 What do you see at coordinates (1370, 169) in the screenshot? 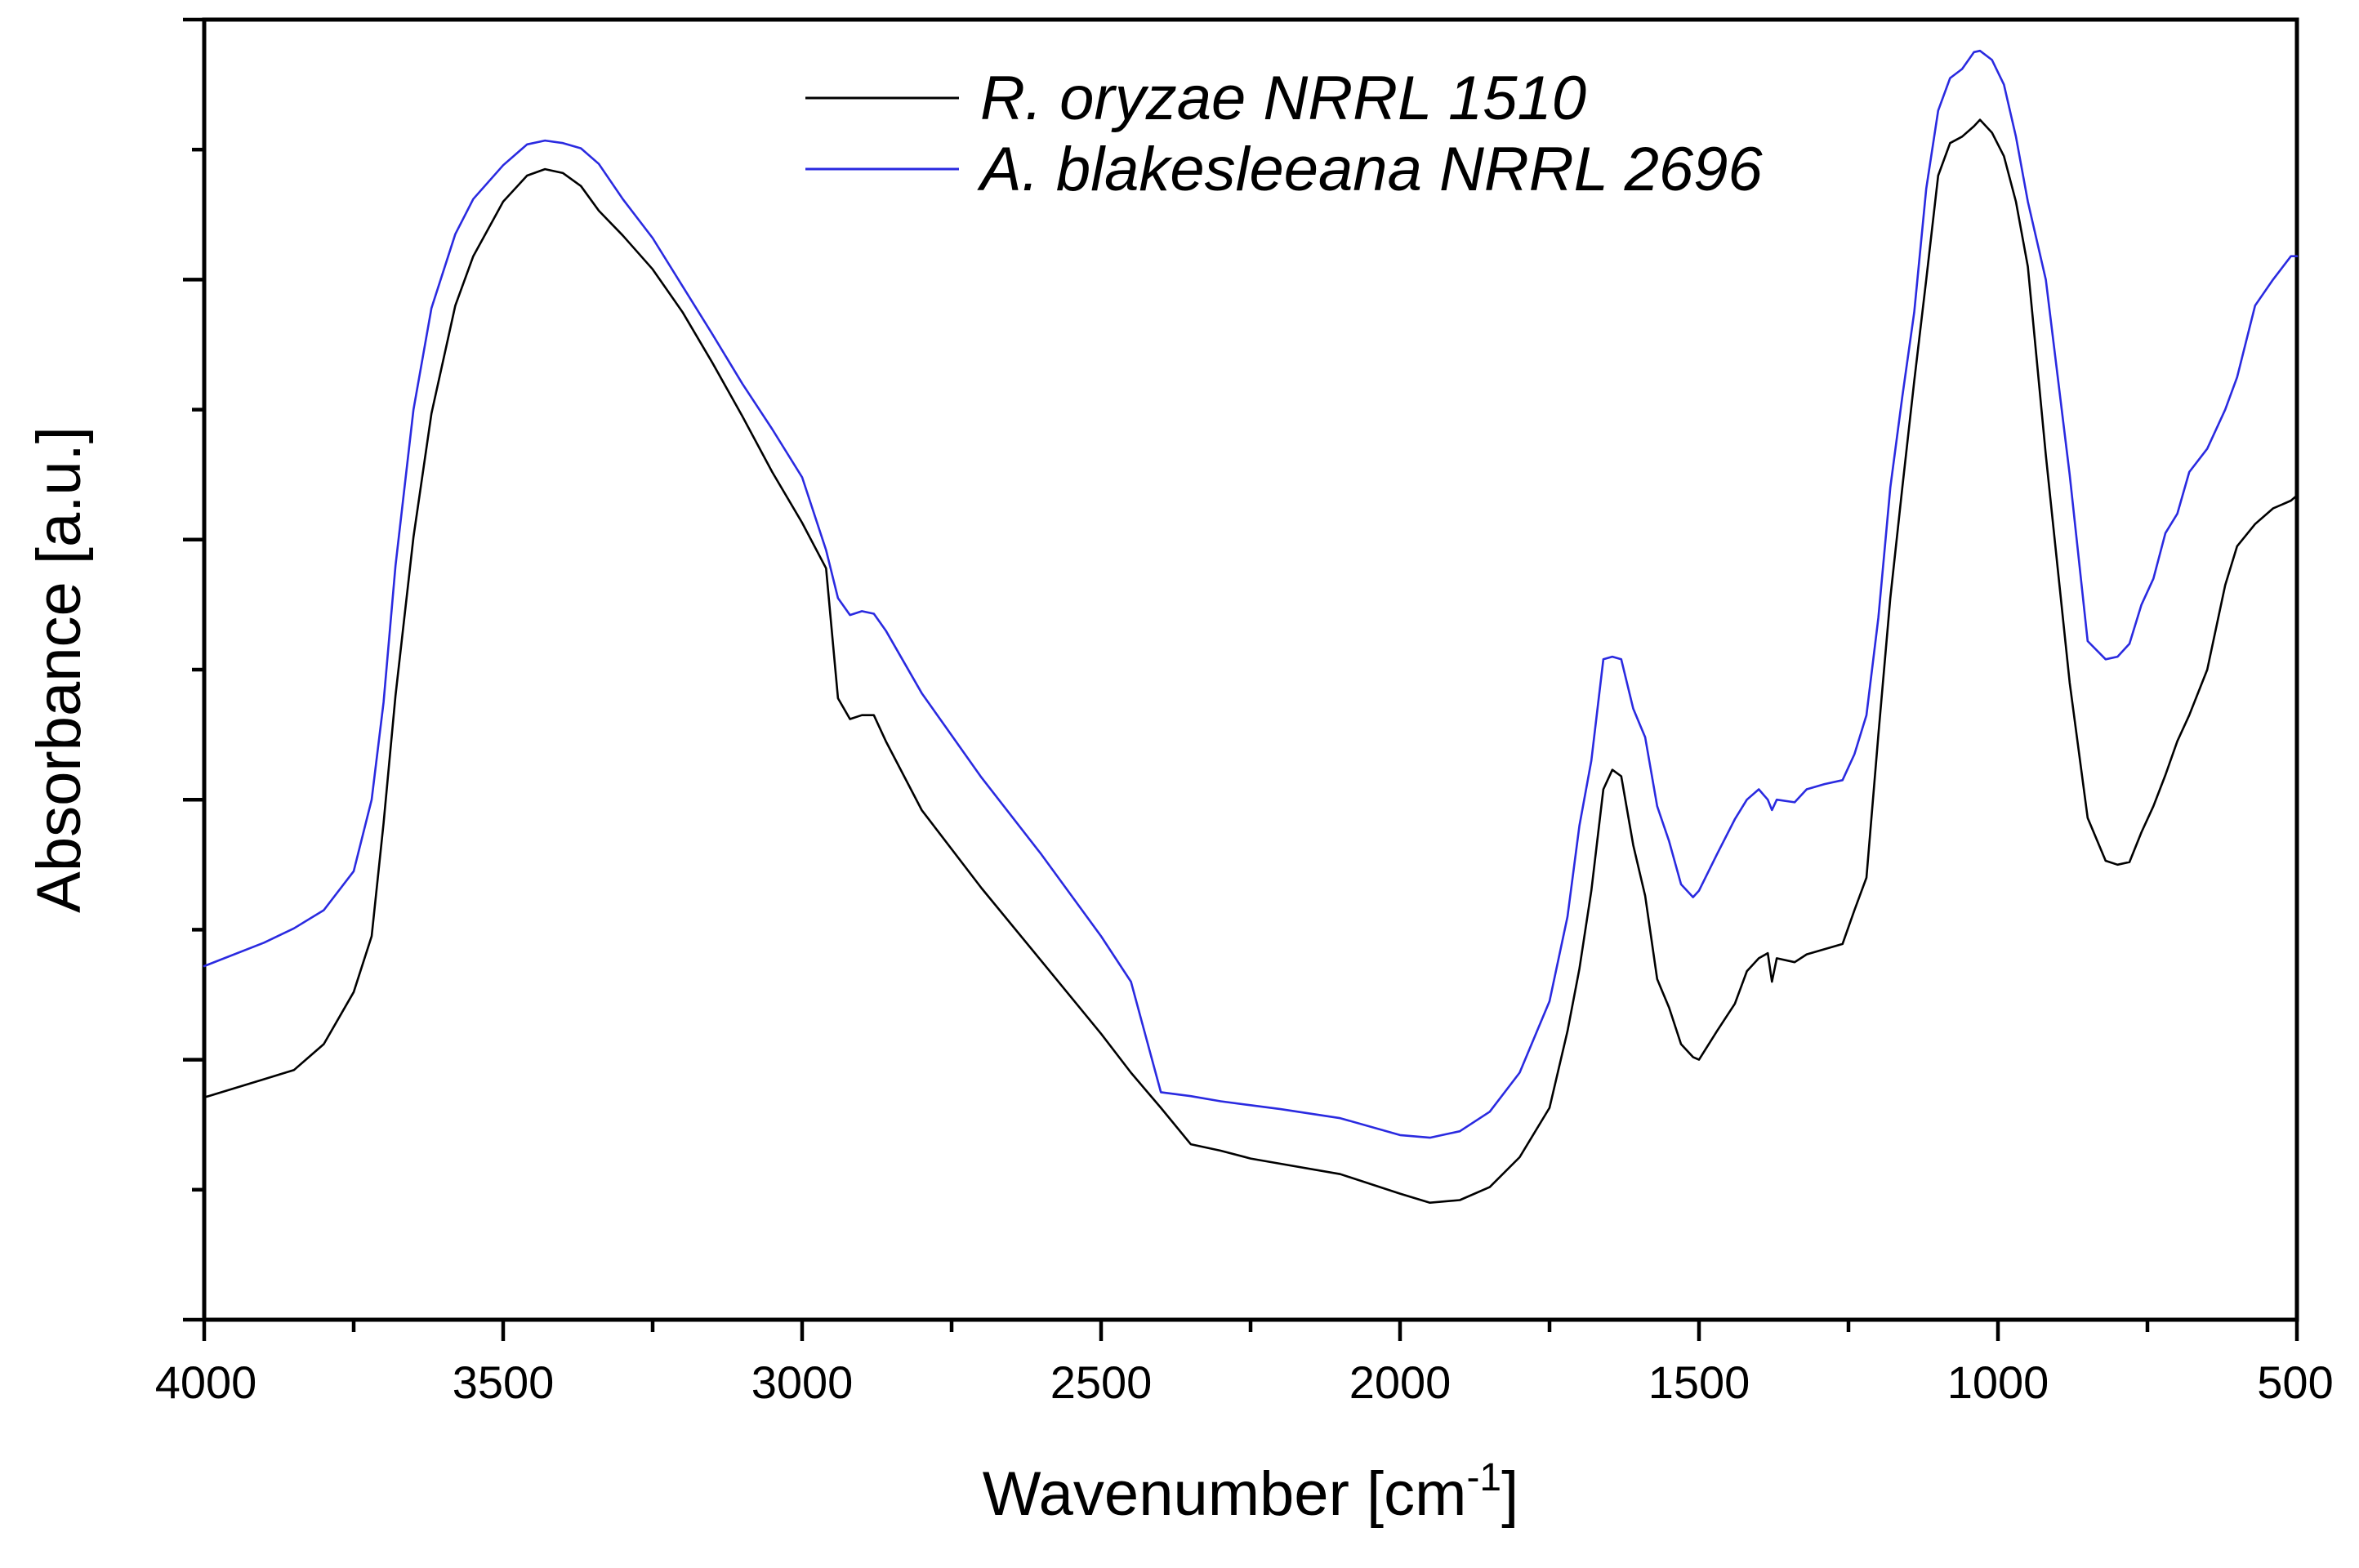
I see `legend-label-a-blakesleeana: A. blakesleeana NRRL 2696` at bounding box center [1370, 169].